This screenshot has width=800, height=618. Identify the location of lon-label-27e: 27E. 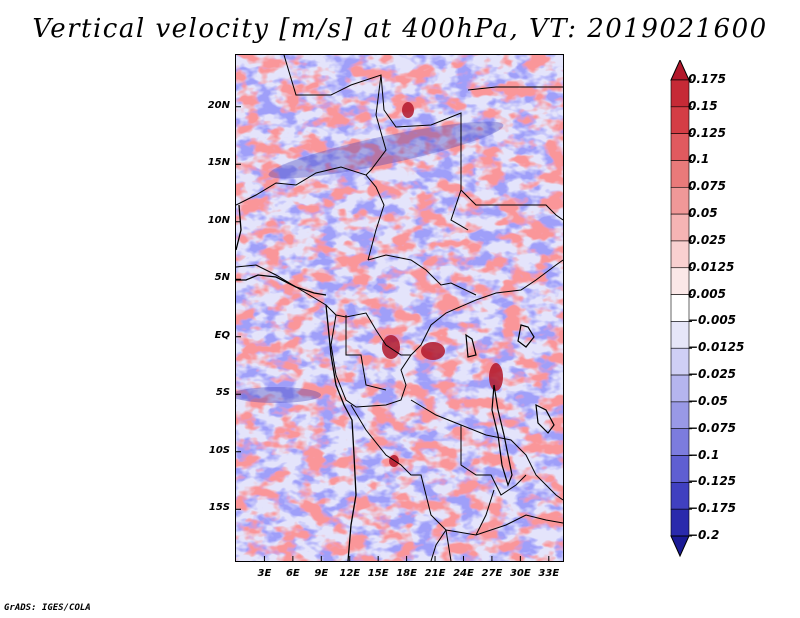
(492, 573).